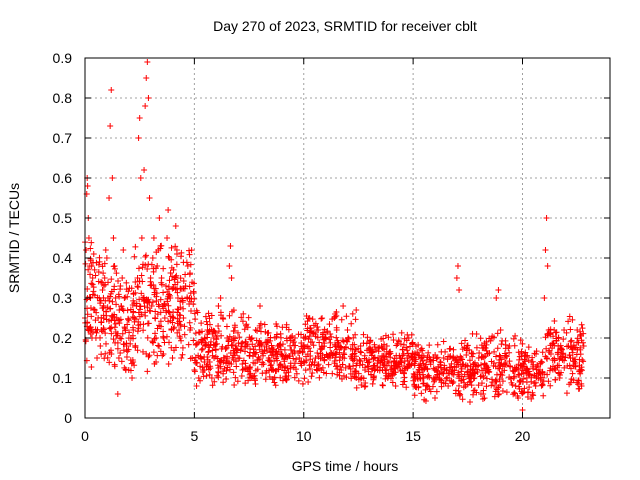  Describe the element at coordinates (194, 436) in the screenshot. I see `x-tick-label: 5` at that location.